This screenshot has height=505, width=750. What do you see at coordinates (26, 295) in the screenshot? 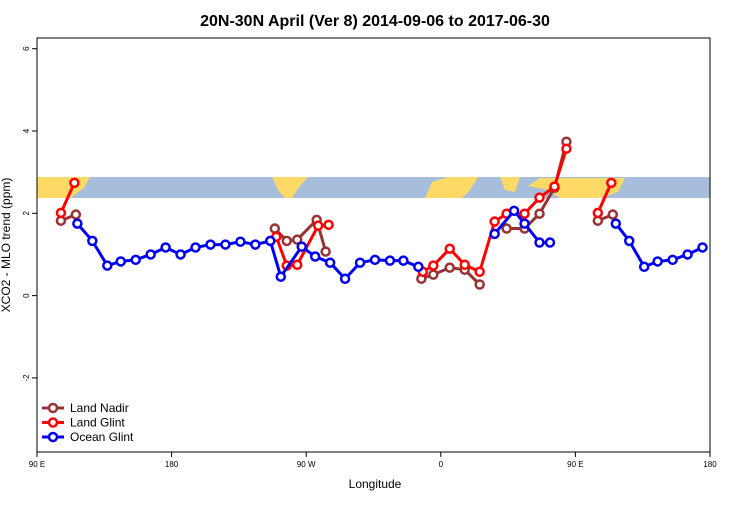
I see `y-tick-label: 0` at bounding box center [26, 295].